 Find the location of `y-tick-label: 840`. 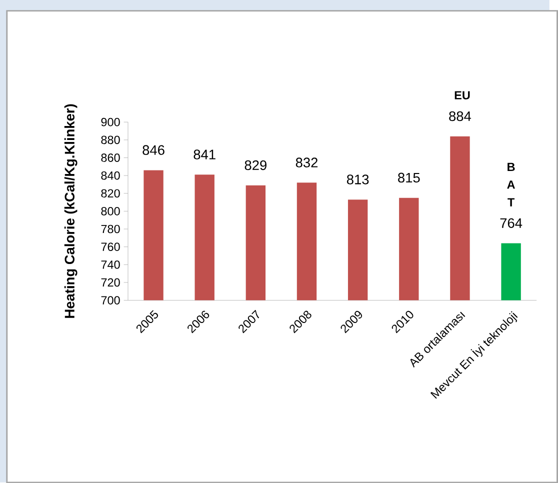

y-tick-label: 840 is located at coordinates (110, 175).